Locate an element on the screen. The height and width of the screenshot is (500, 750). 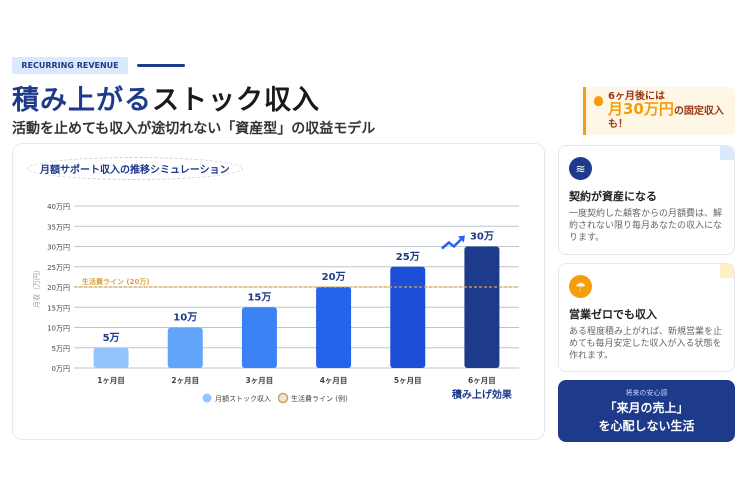
x-tick-label: 3ヶ月目 is located at coordinates (260, 380).